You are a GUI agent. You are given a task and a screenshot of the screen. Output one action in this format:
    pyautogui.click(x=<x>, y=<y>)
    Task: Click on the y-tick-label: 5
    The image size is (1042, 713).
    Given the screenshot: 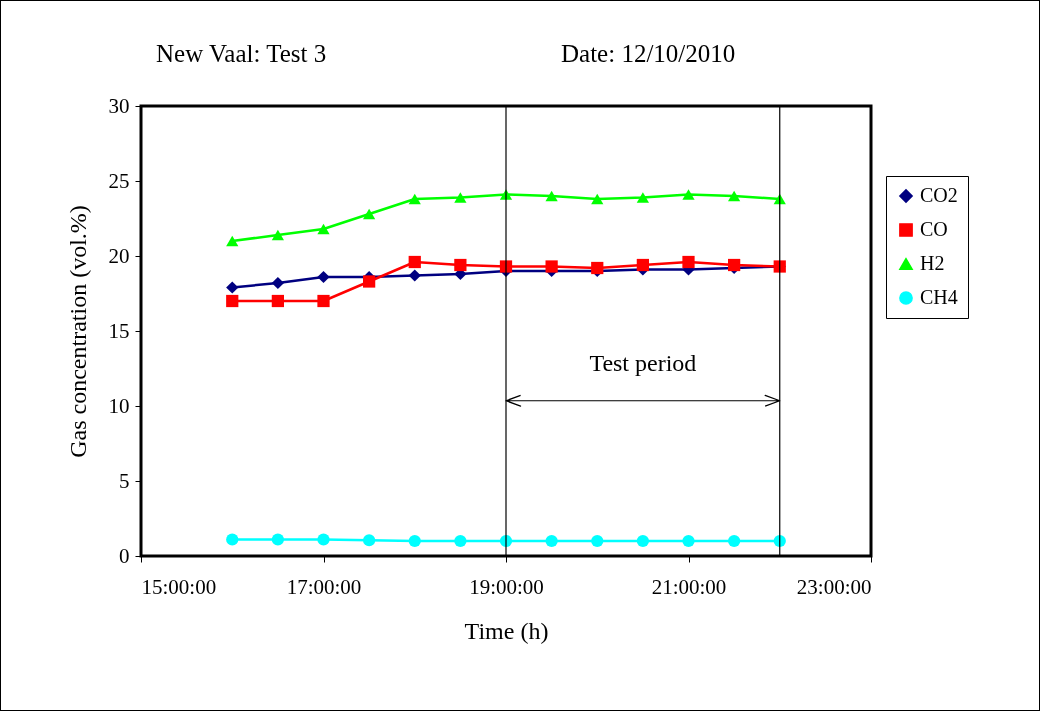 What is the action you would take?
    pyautogui.click(x=124, y=480)
    